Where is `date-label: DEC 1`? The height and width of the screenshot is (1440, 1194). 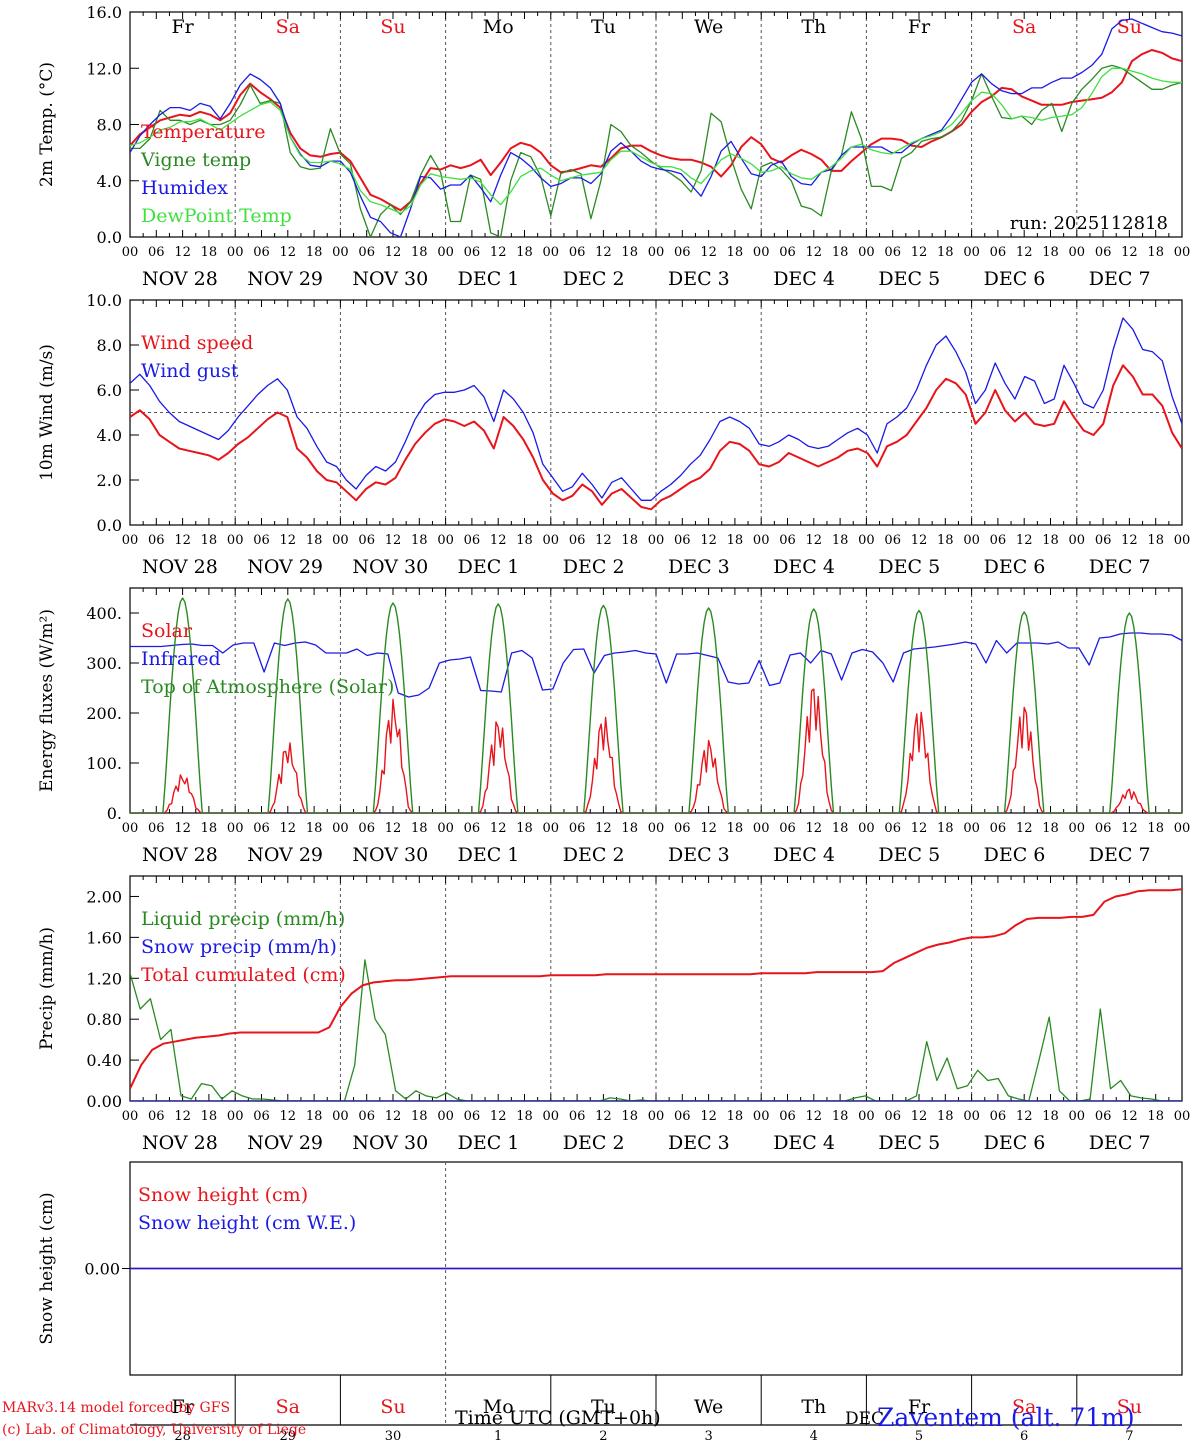 date-label: DEC 1 is located at coordinates (489, 279).